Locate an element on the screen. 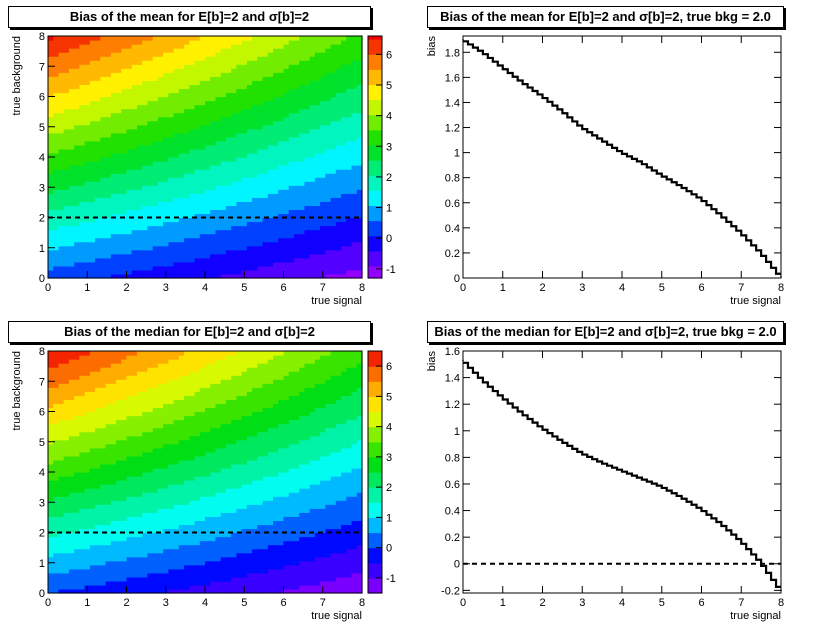  y-axis-label: true background is located at coordinates (17, 76).